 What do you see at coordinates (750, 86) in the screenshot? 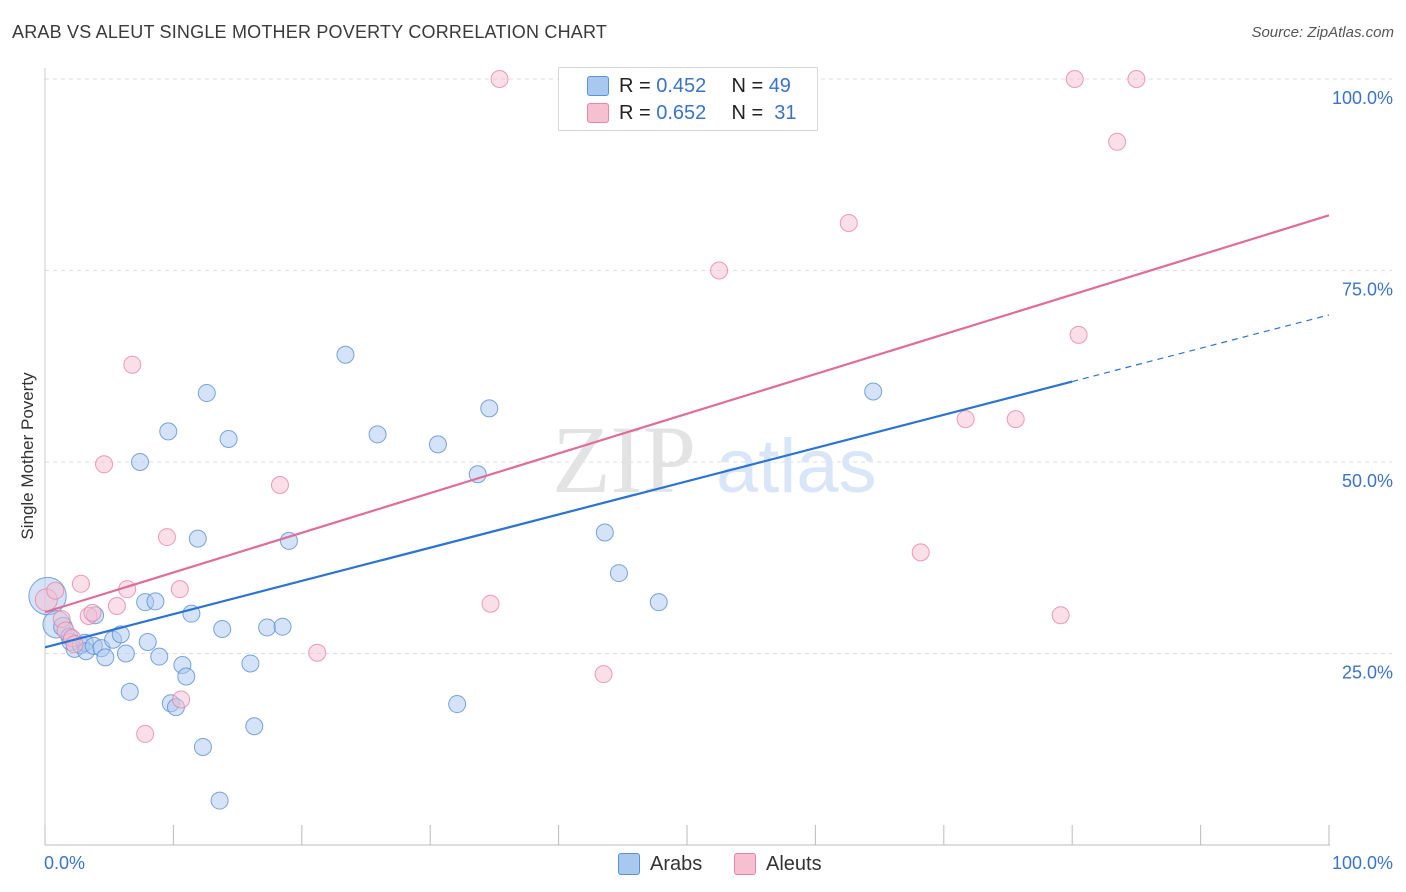
I see `arabs-n-label: N =` at bounding box center [750, 86].